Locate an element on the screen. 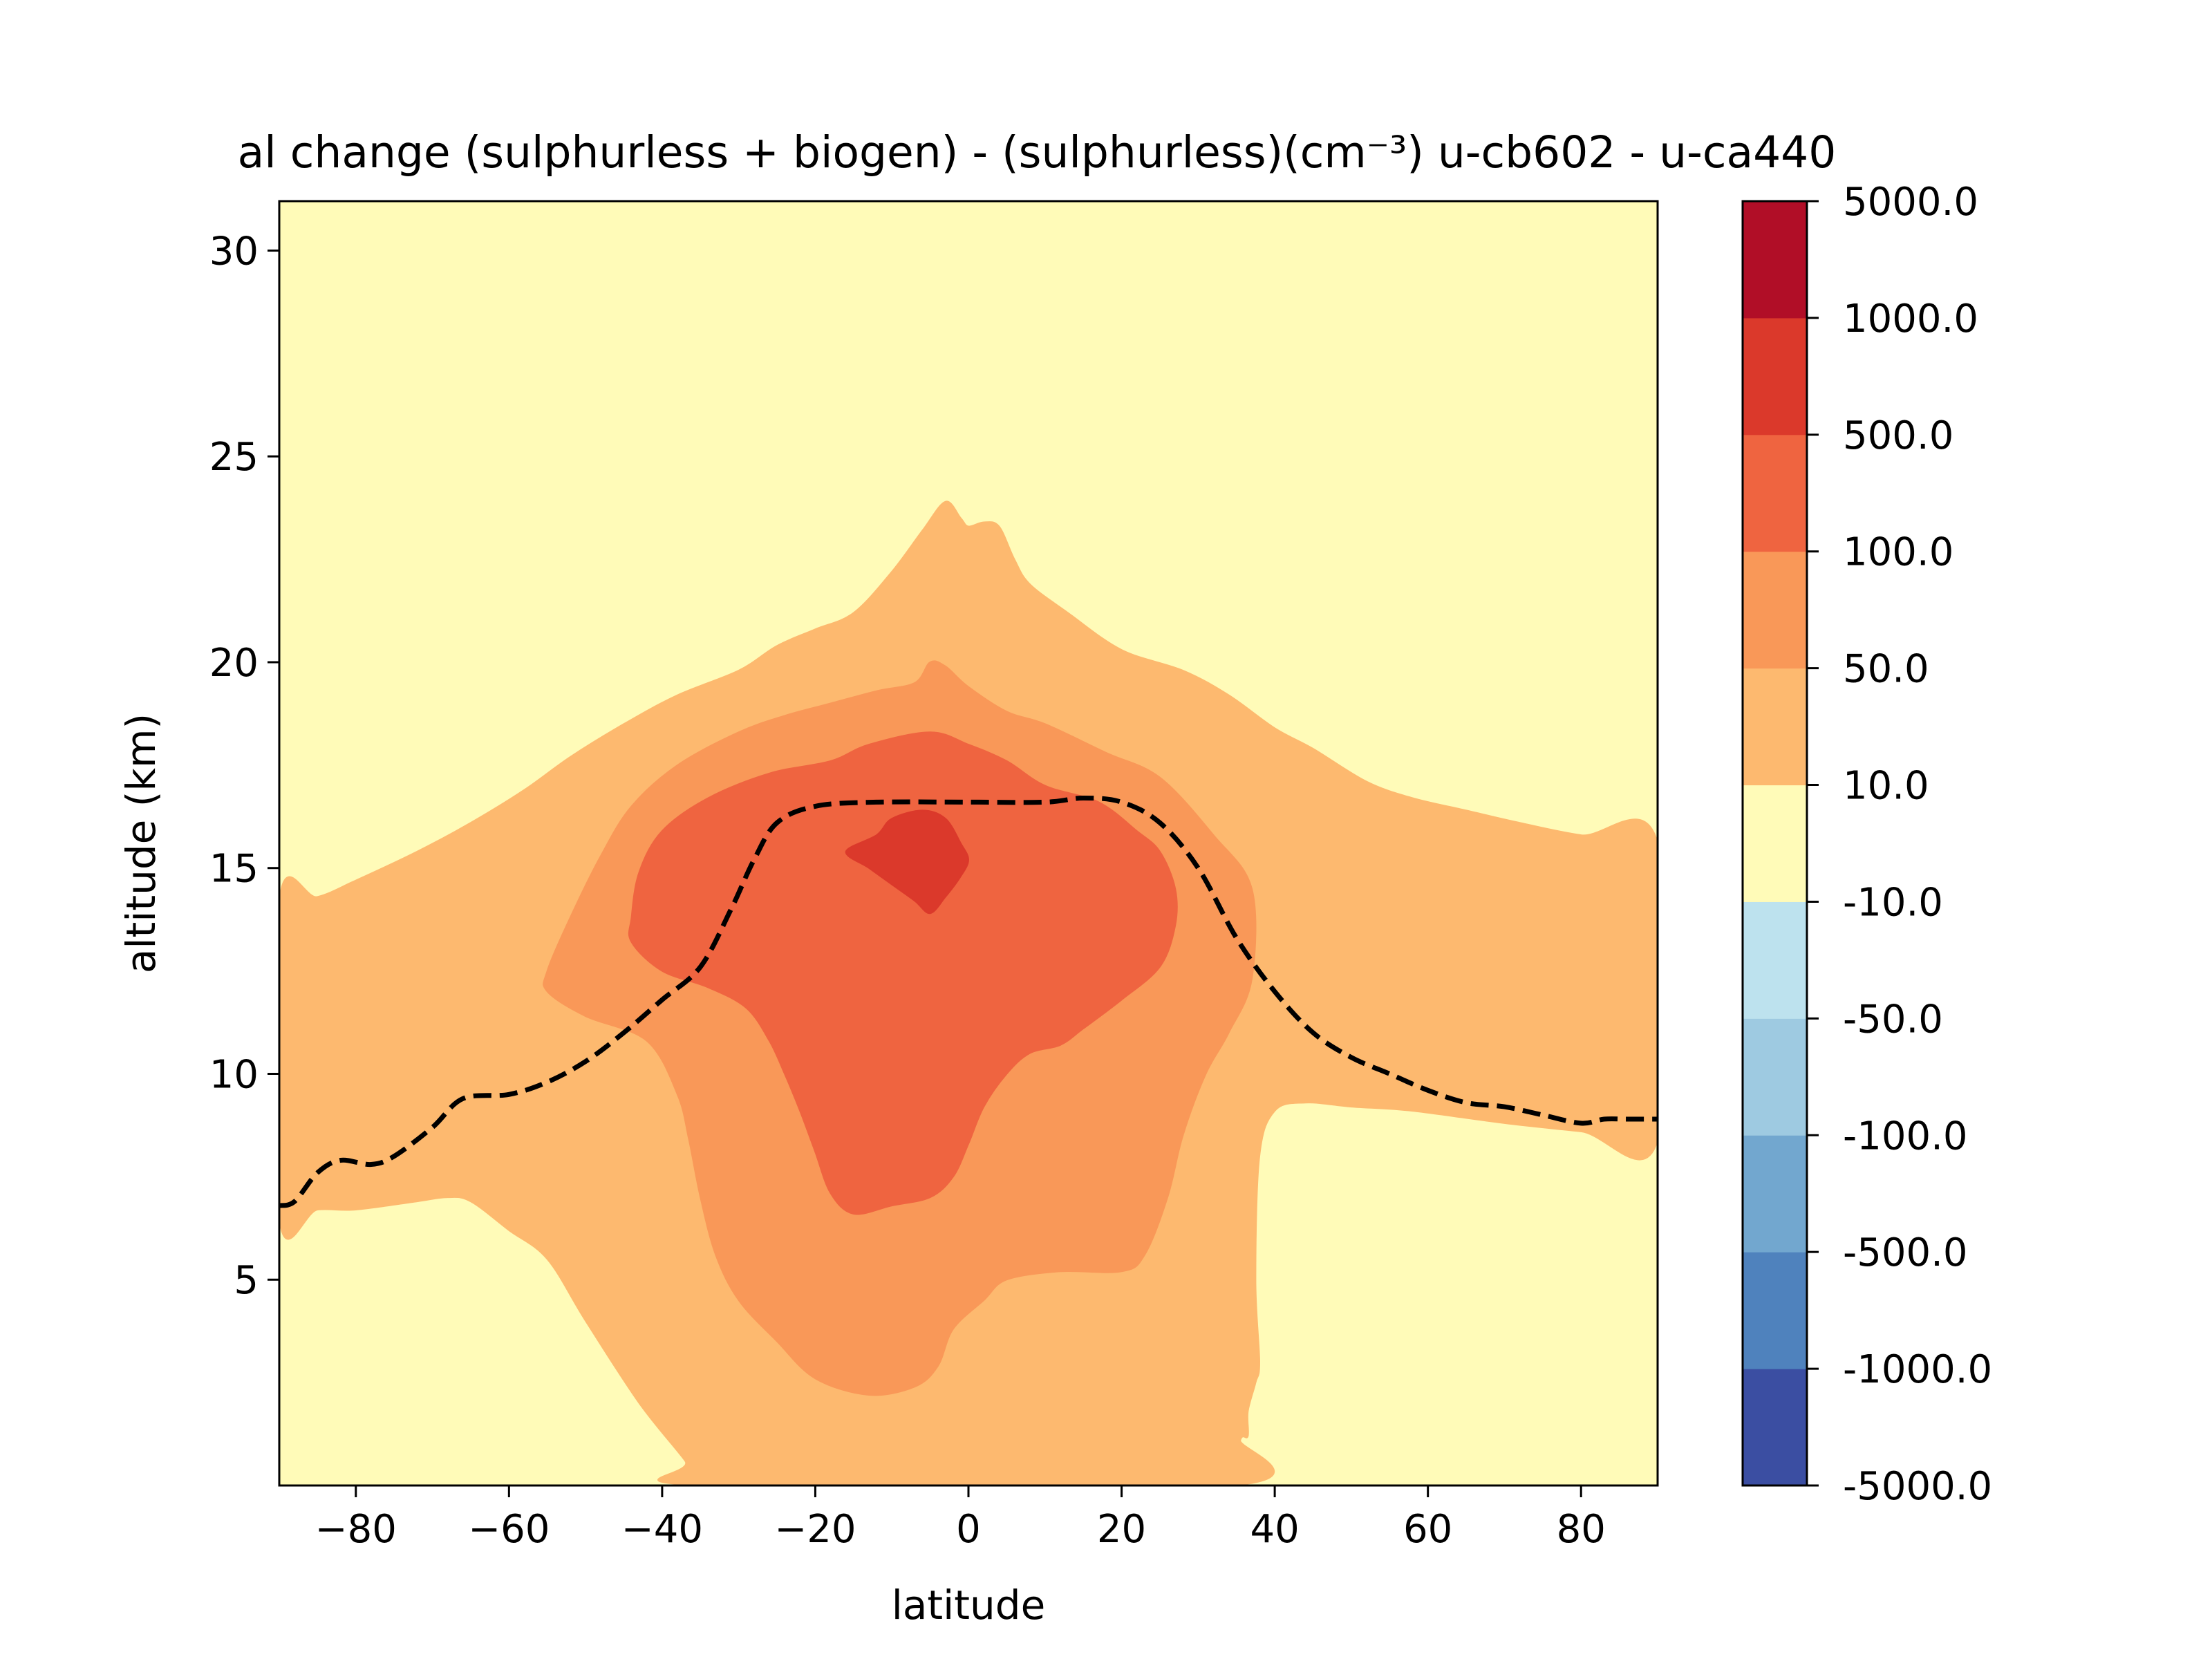  x-tick-label: 20 is located at coordinates (1121, 1530).